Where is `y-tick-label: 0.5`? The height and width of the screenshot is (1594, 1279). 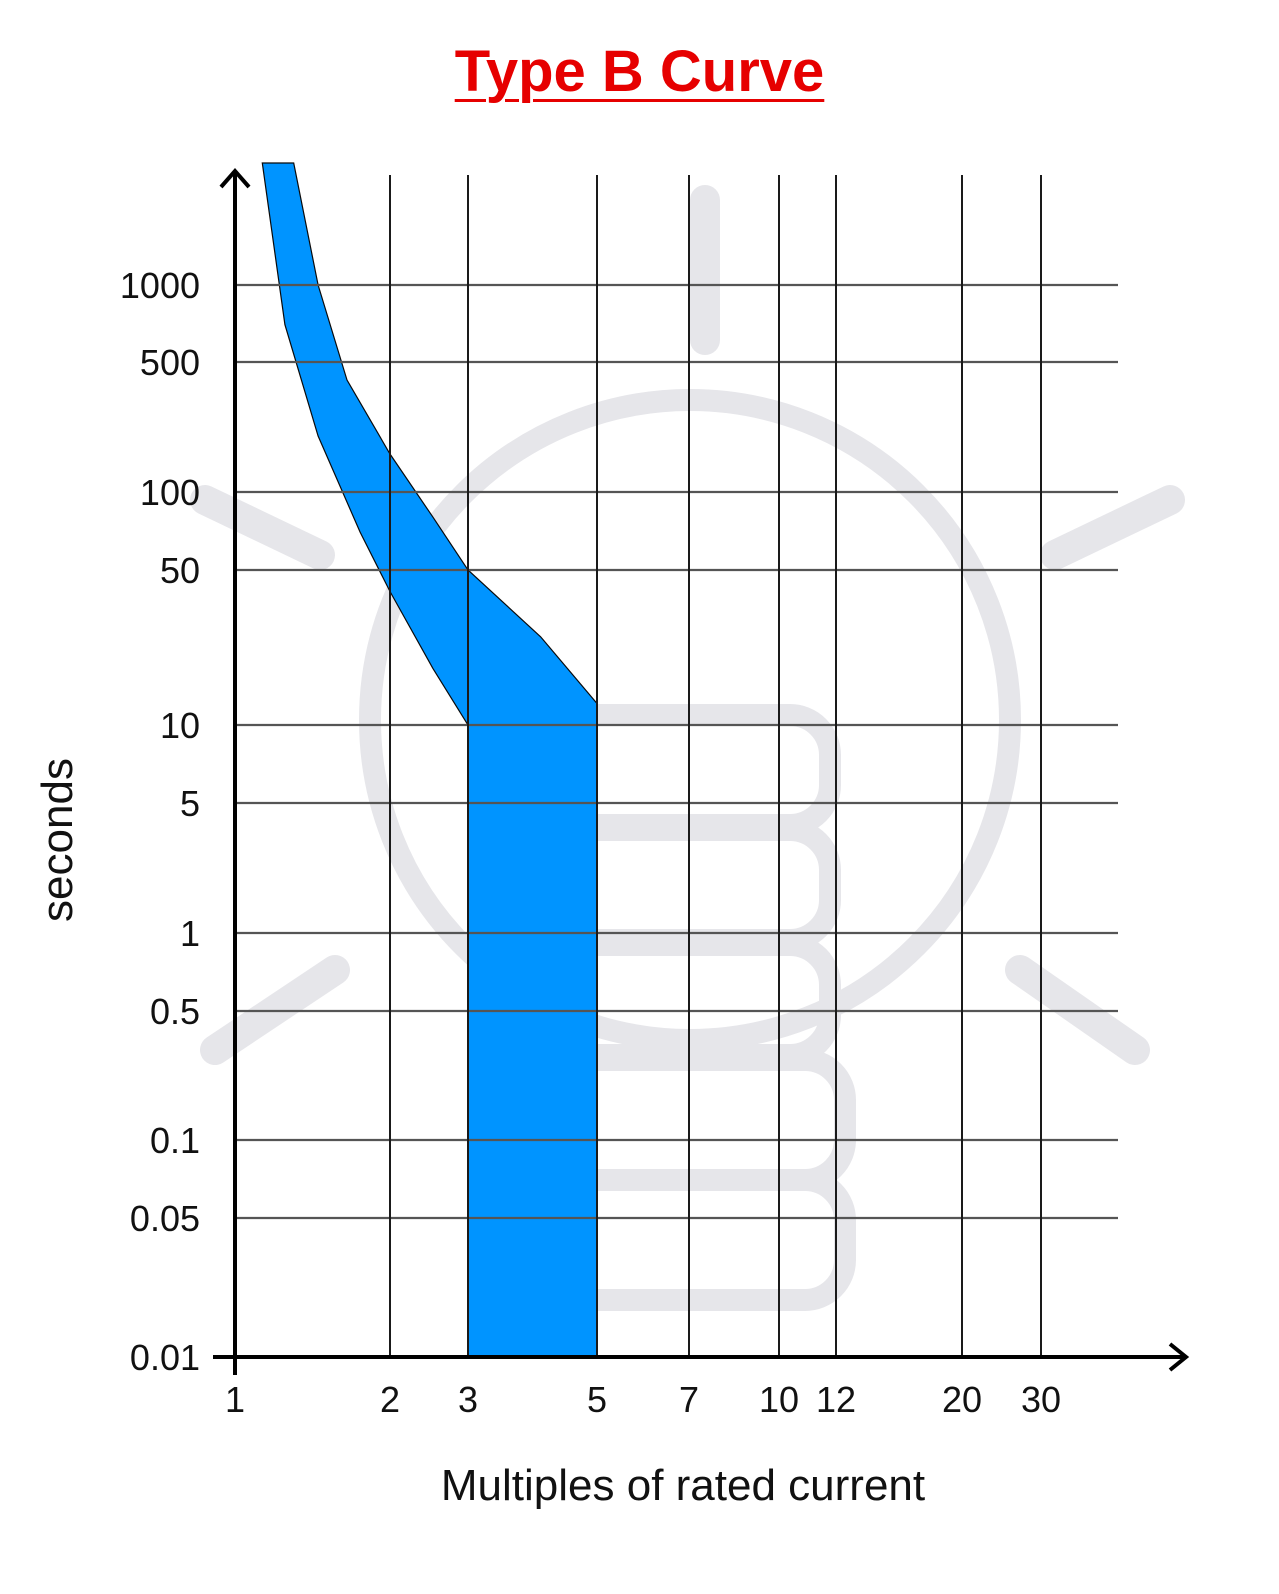
y-tick-label: 0.5 is located at coordinates (175, 1011).